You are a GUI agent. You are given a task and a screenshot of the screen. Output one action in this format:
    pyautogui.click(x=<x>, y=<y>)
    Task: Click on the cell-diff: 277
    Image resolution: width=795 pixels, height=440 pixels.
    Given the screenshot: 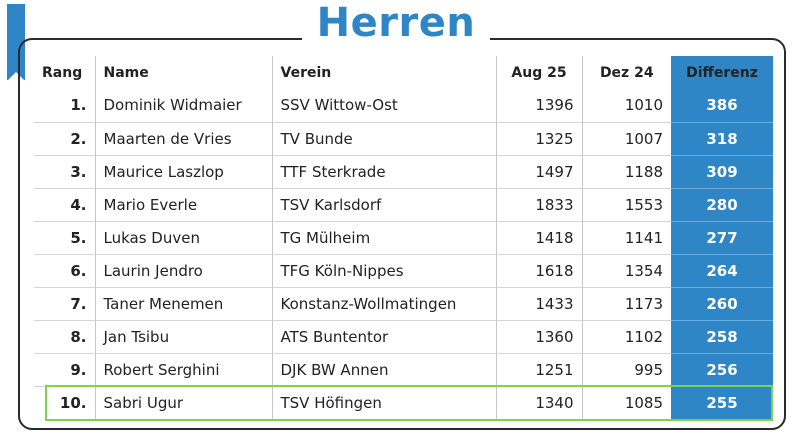 What is the action you would take?
    pyautogui.click(x=722, y=237)
    